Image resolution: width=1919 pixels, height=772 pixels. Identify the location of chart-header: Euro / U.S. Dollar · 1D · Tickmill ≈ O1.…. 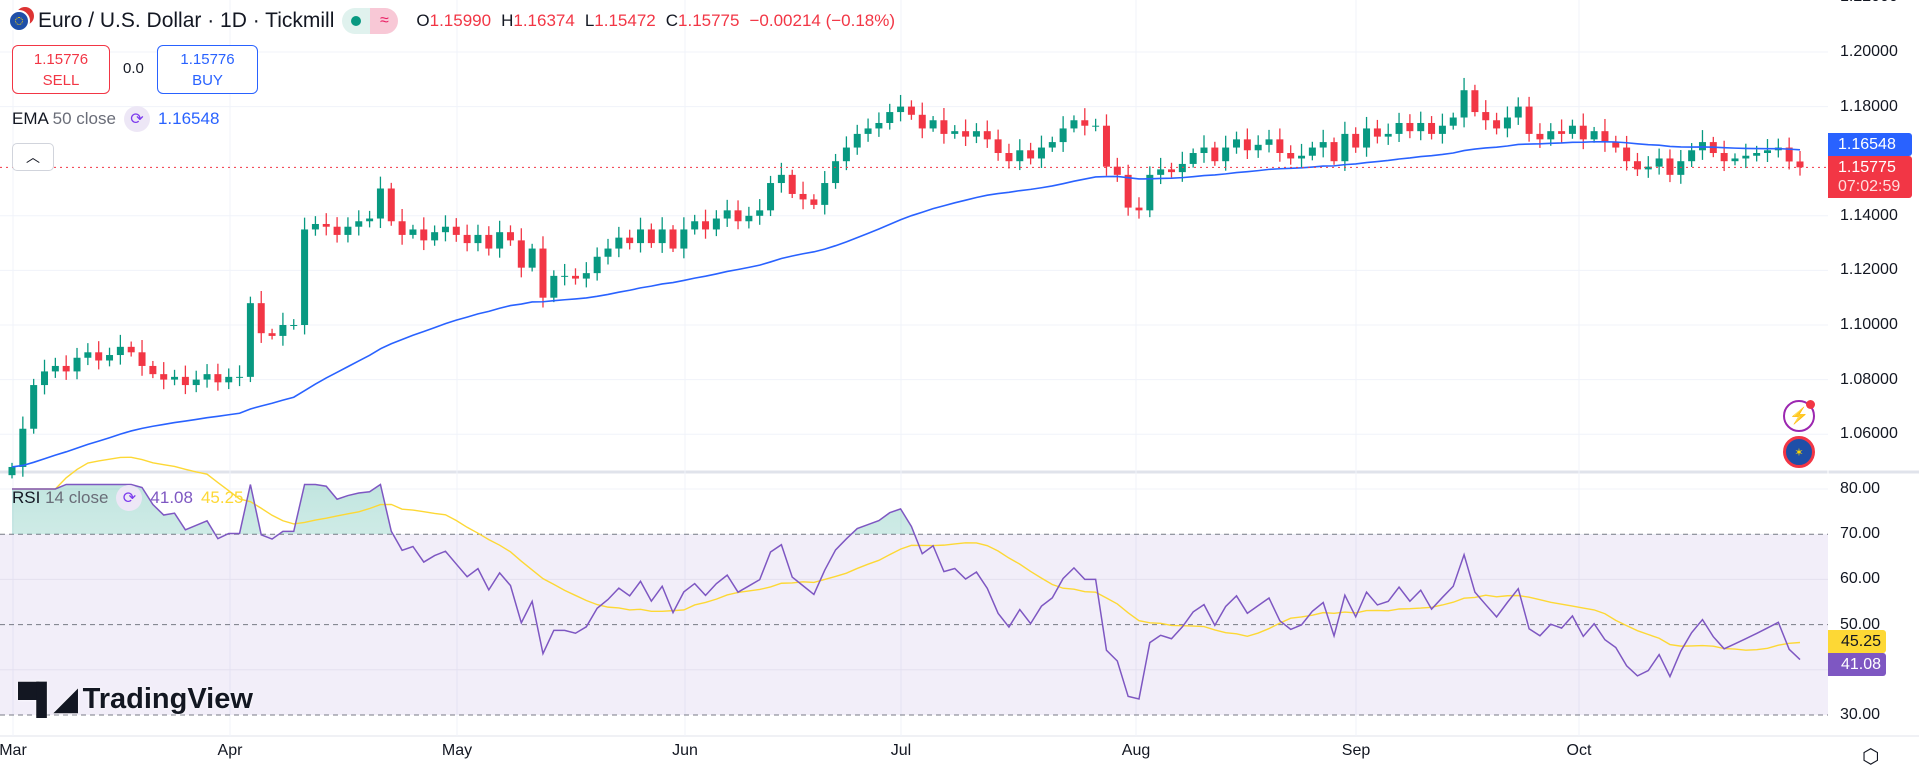
(451, 21).